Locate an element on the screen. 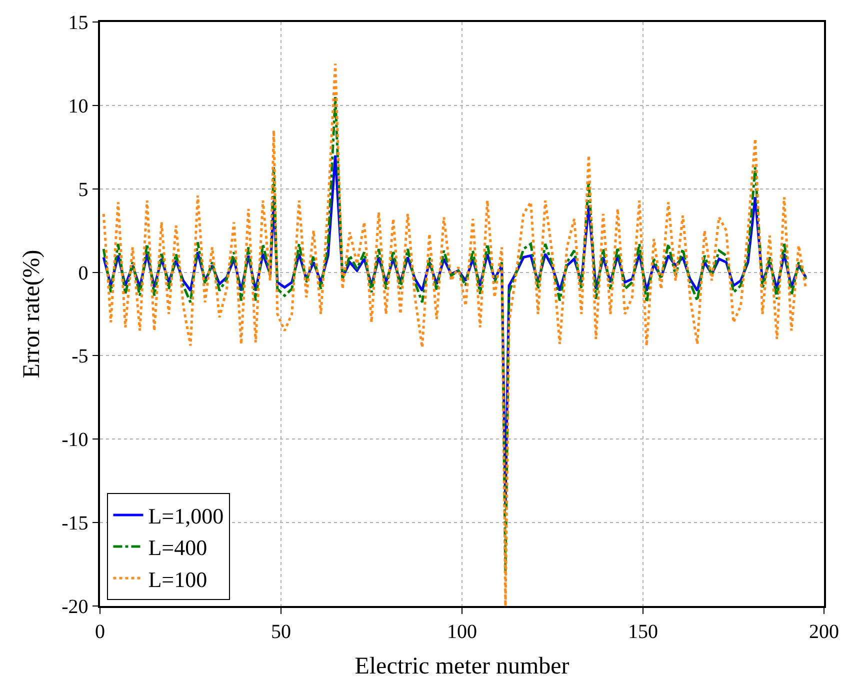 This screenshot has height=696, width=851. legend-label: L=1,000 is located at coordinates (186, 516).